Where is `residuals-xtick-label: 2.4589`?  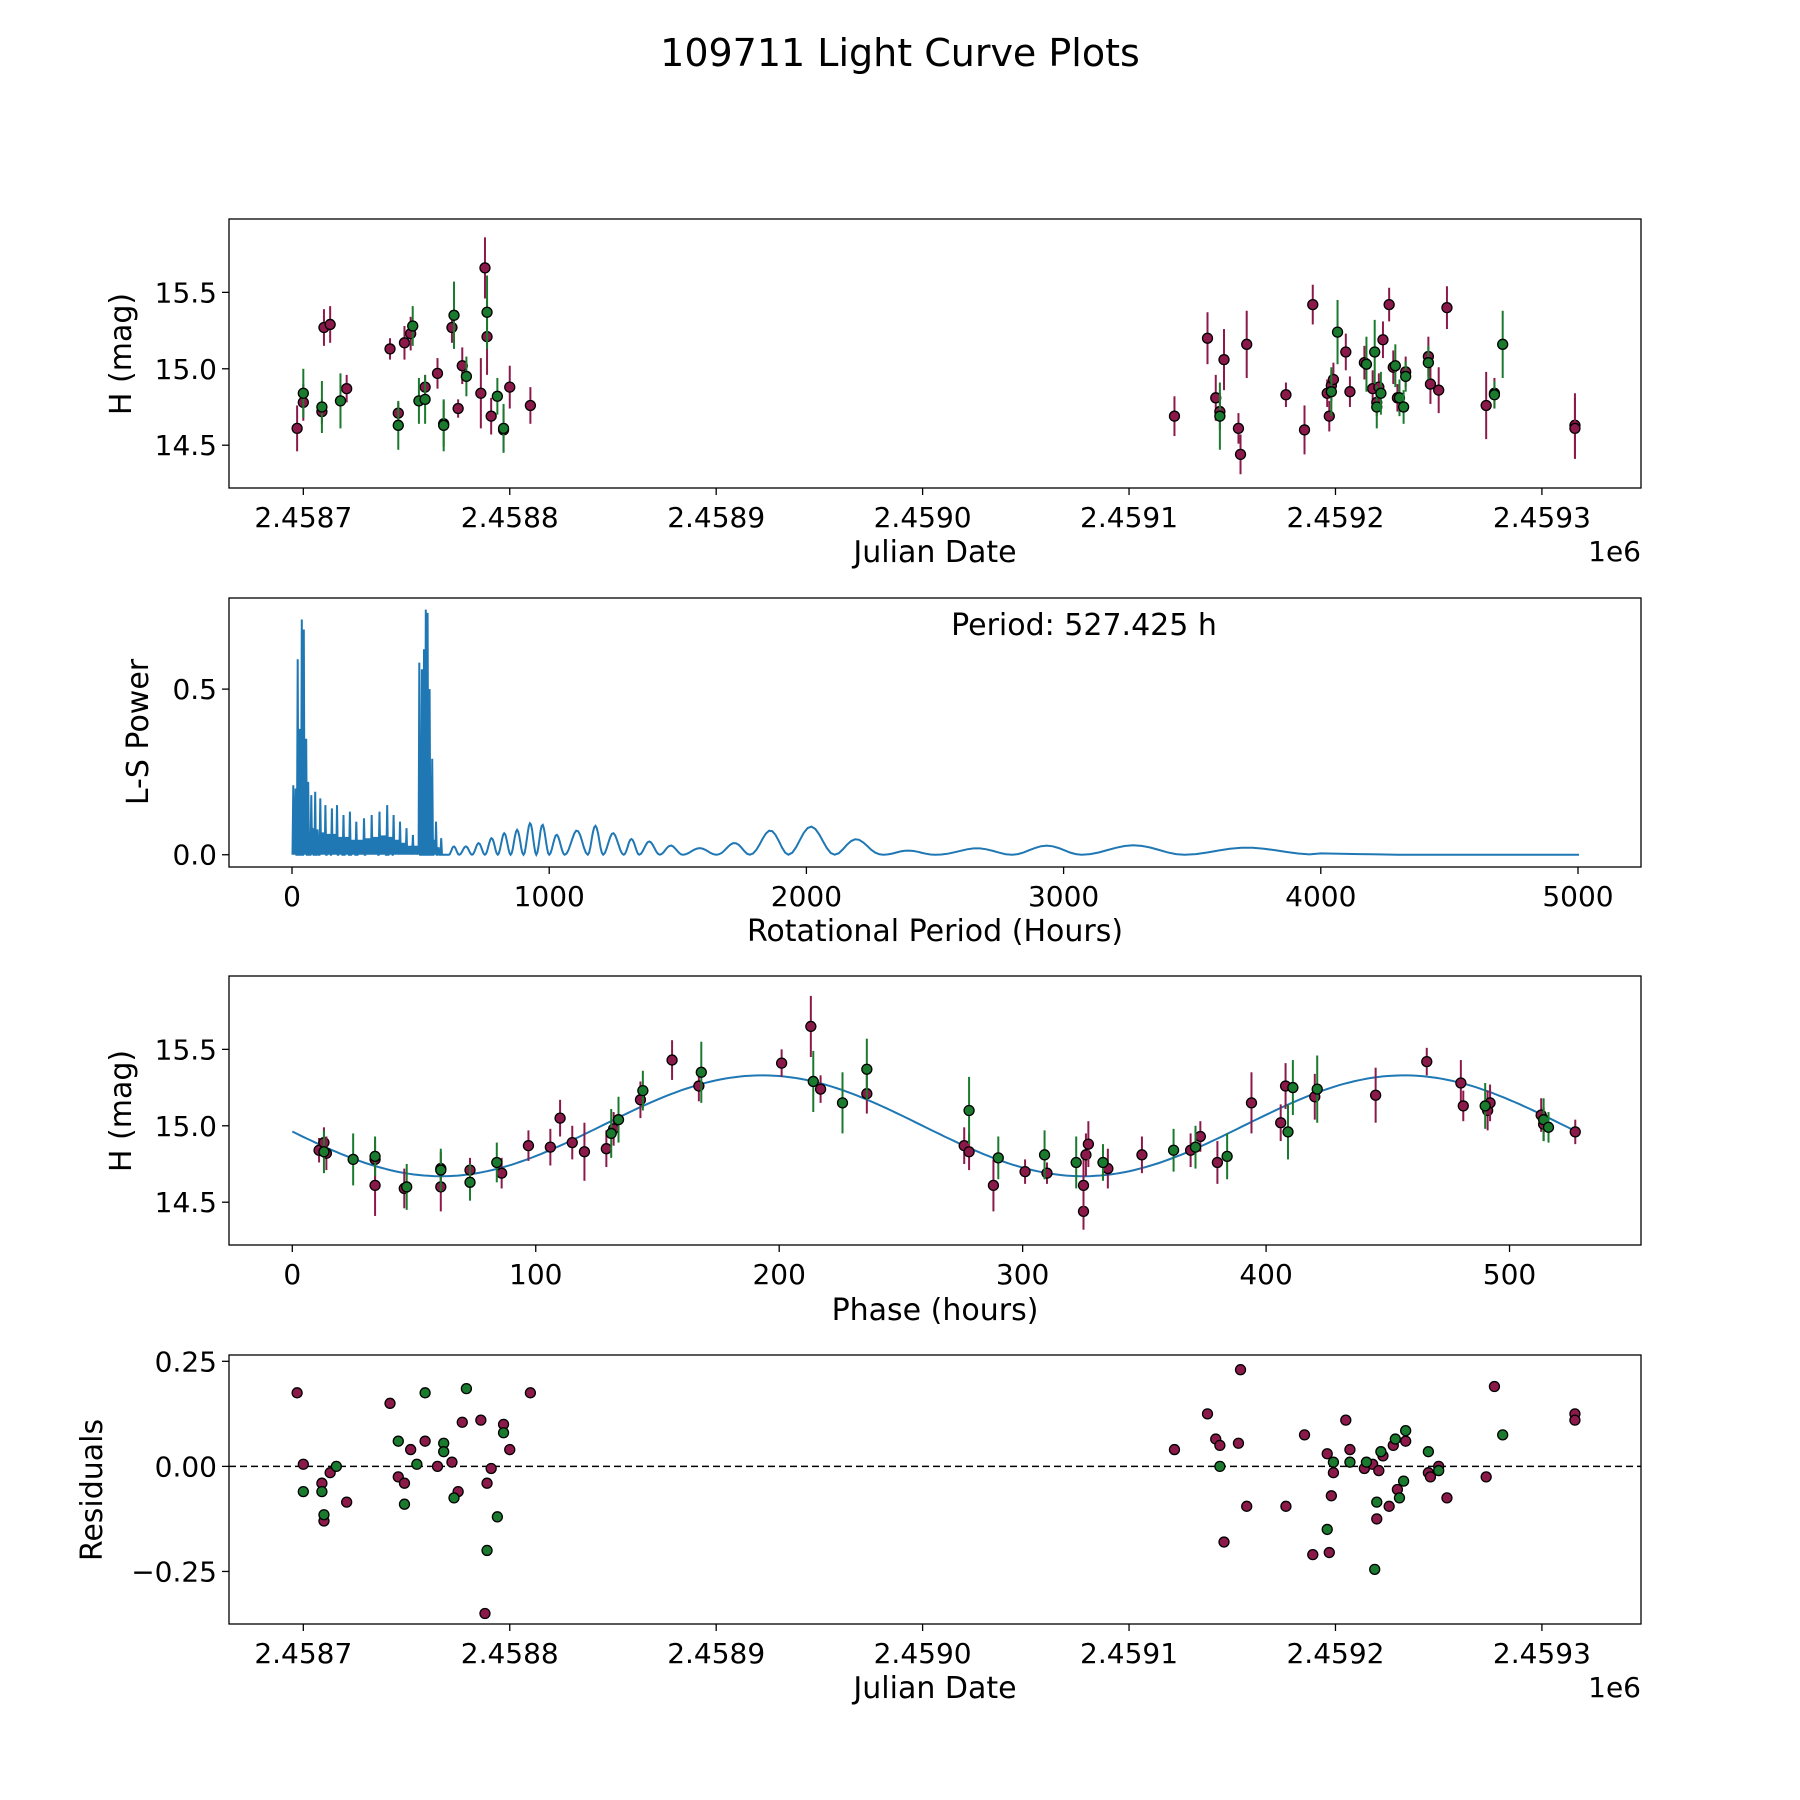 residuals-xtick-label: 2.4589 is located at coordinates (716, 1653).